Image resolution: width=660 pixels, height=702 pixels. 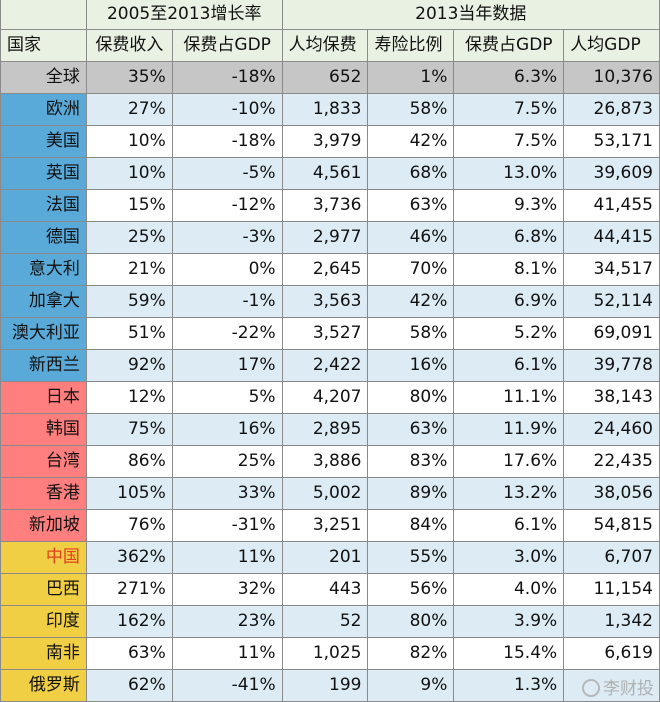 What do you see at coordinates (129, 269) in the screenshot?
I see `cell-premium-growth: 21%` at bounding box center [129, 269].